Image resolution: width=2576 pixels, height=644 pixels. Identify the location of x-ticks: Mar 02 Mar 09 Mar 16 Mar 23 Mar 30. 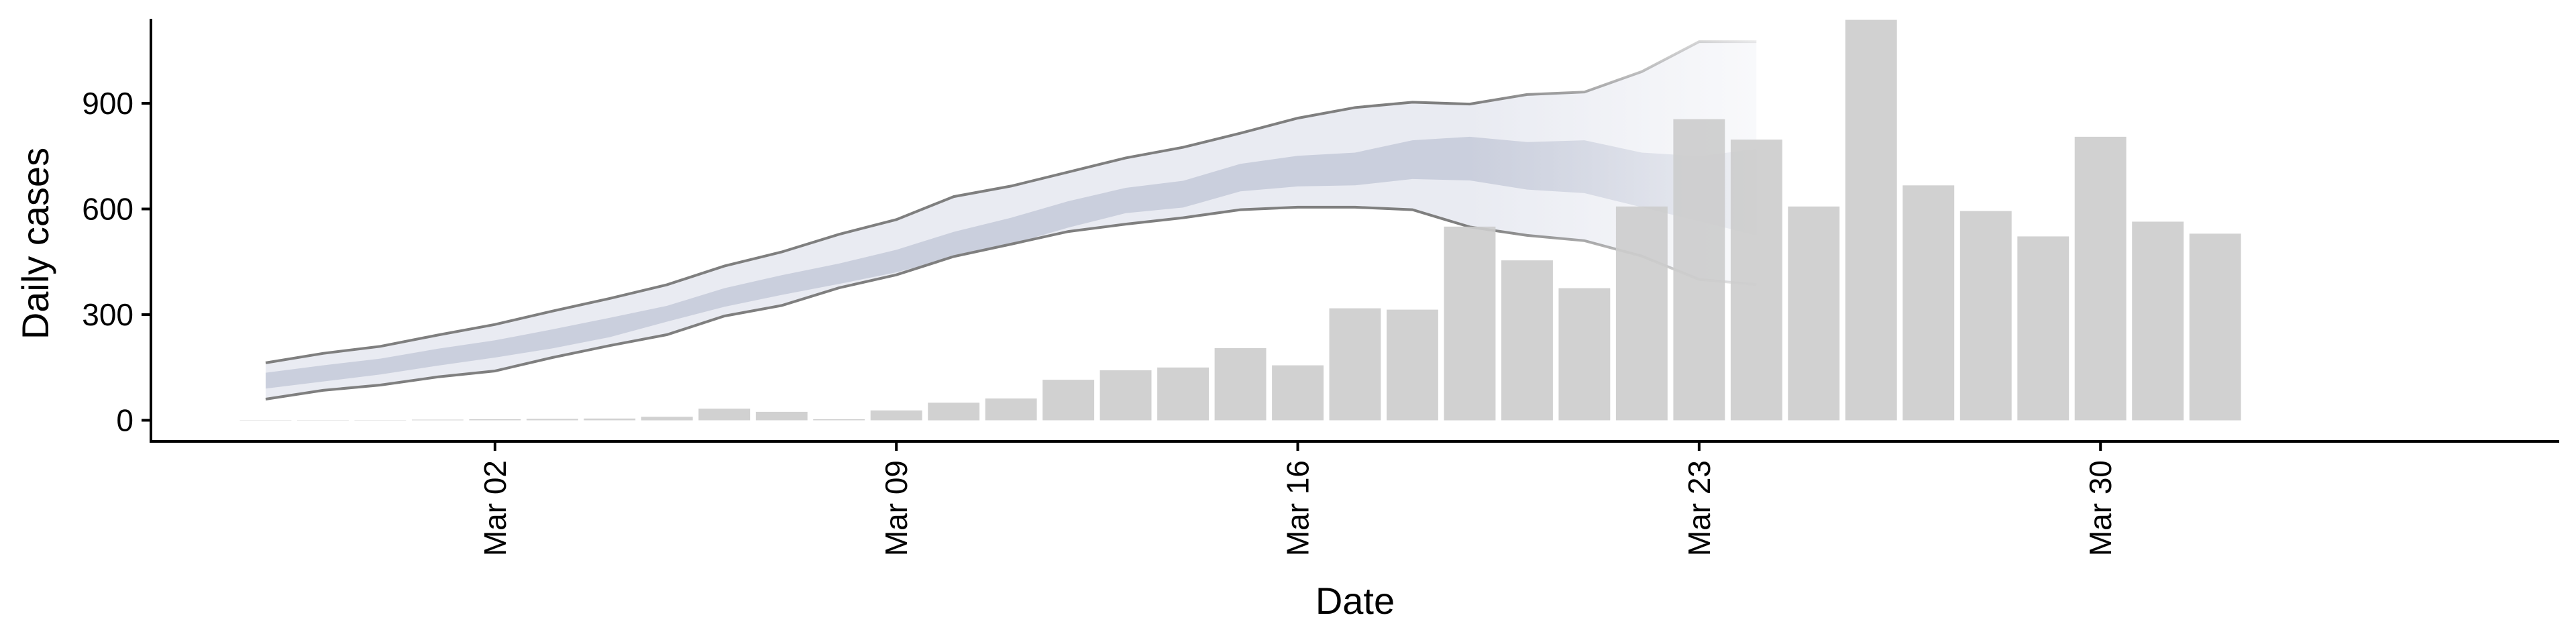
(1298, 498).